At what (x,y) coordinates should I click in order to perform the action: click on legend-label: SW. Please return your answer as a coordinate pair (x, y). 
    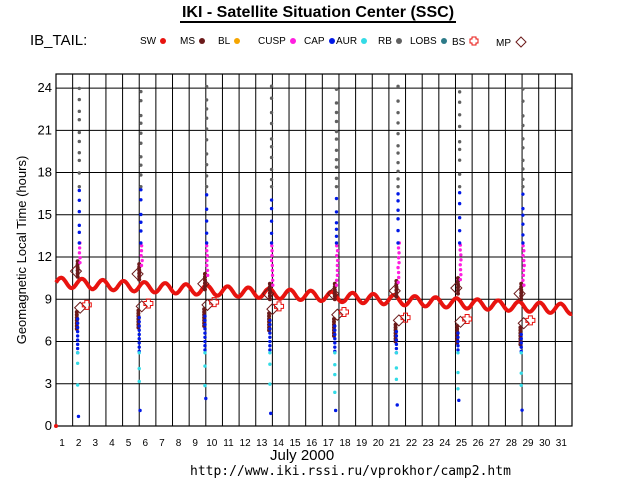
    Looking at the image, I should click on (148, 41).